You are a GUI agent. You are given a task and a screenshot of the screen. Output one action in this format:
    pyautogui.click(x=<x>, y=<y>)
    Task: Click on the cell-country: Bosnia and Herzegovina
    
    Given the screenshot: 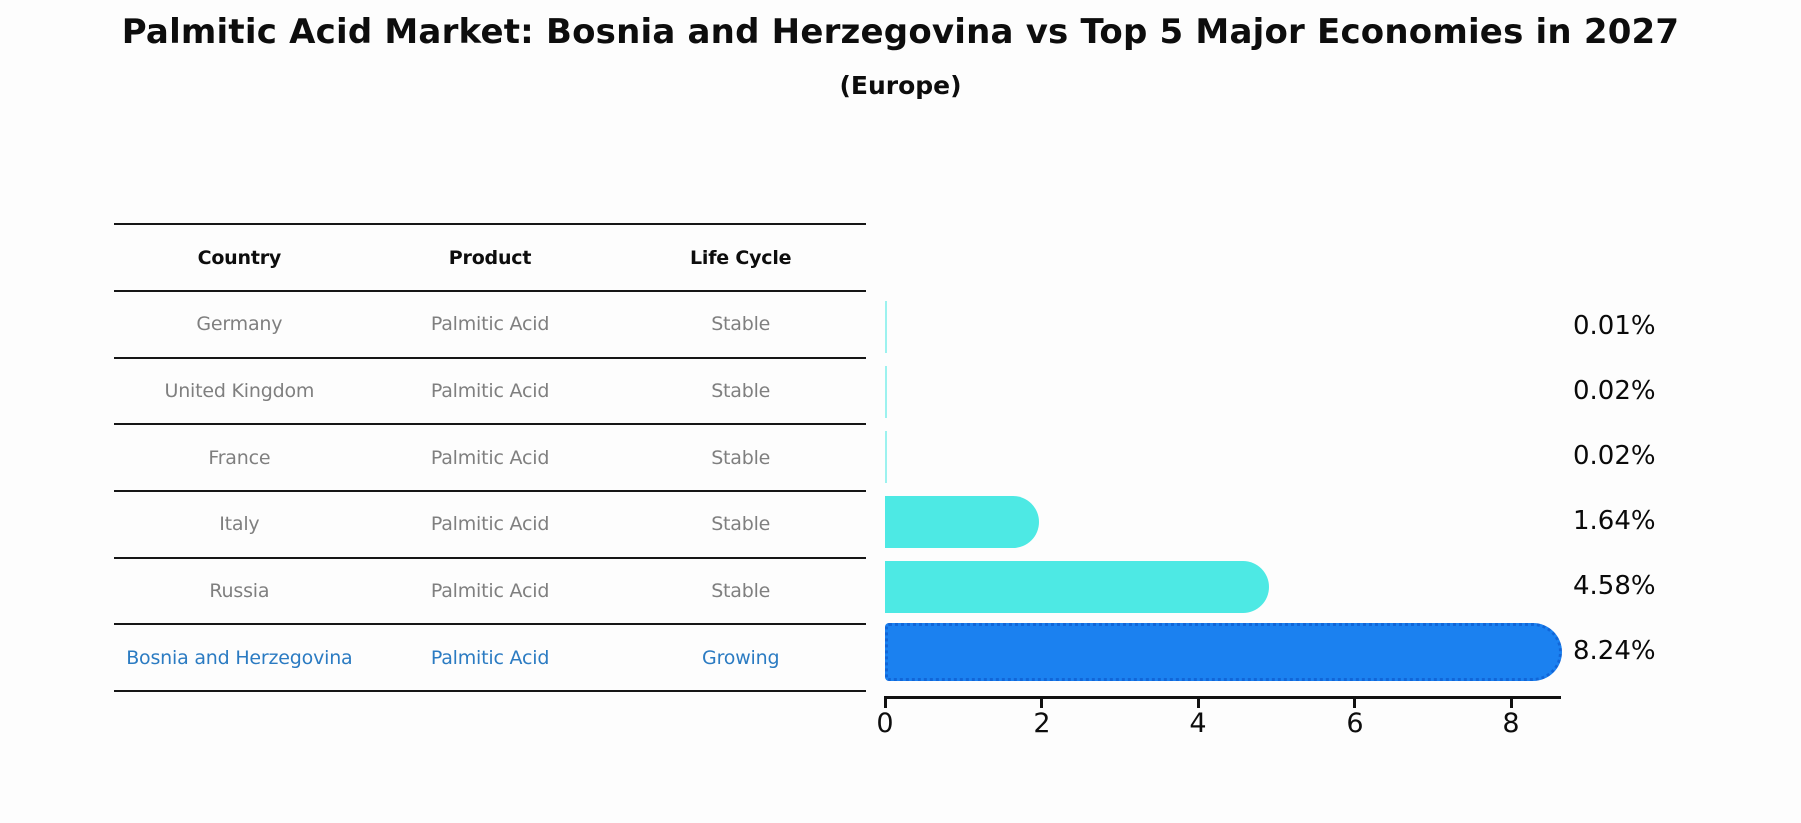 What is the action you would take?
    pyautogui.click(x=239, y=657)
    